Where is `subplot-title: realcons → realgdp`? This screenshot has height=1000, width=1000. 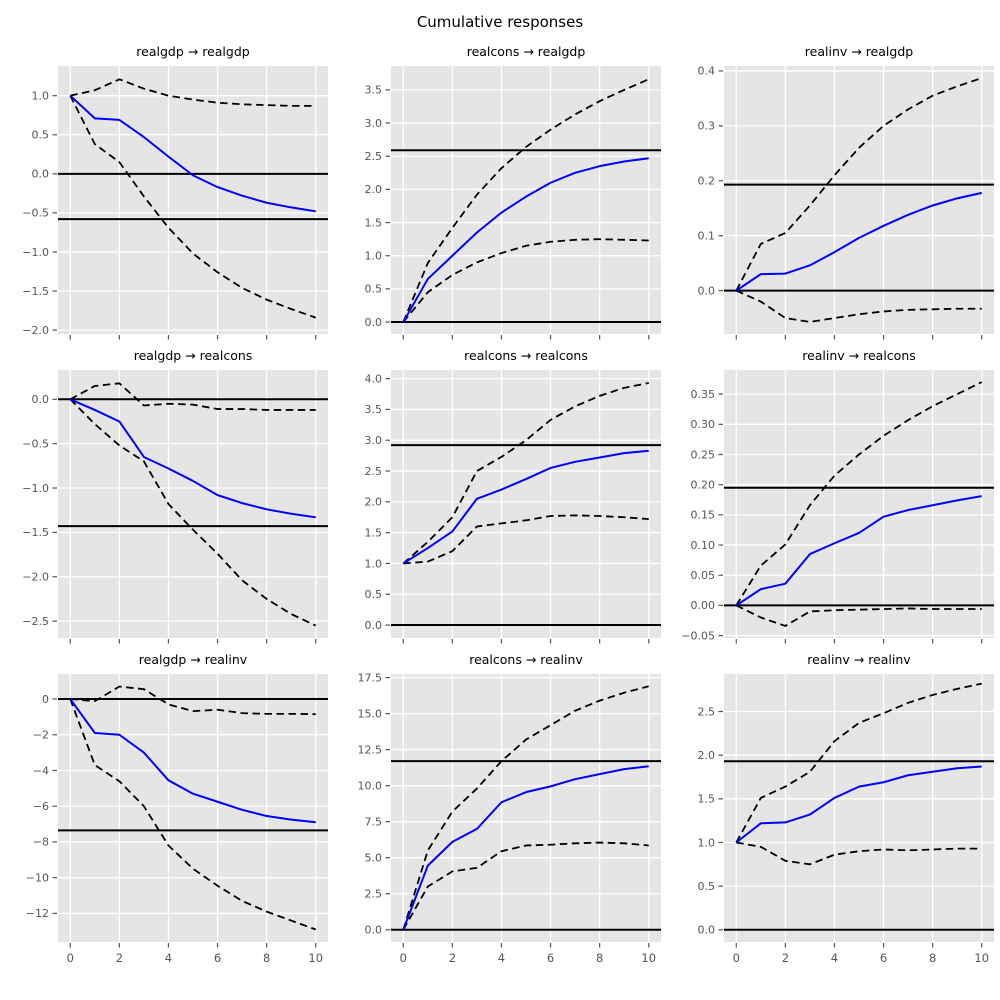
subplot-title: realcons → realgdp is located at coordinates (525, 51).